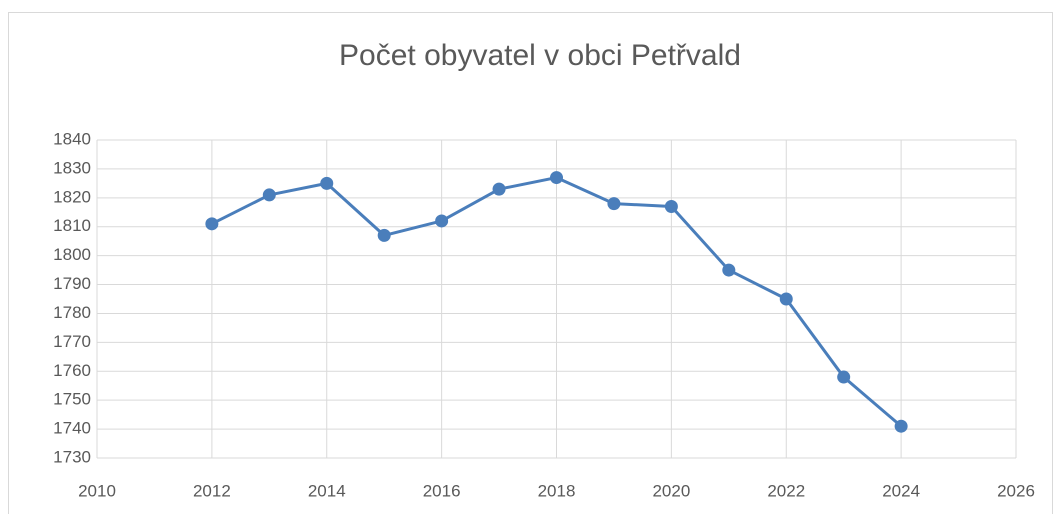 This screenshot has height=514, width=1054. I want to click on x-tick-label: 2010, so click(97, 490).